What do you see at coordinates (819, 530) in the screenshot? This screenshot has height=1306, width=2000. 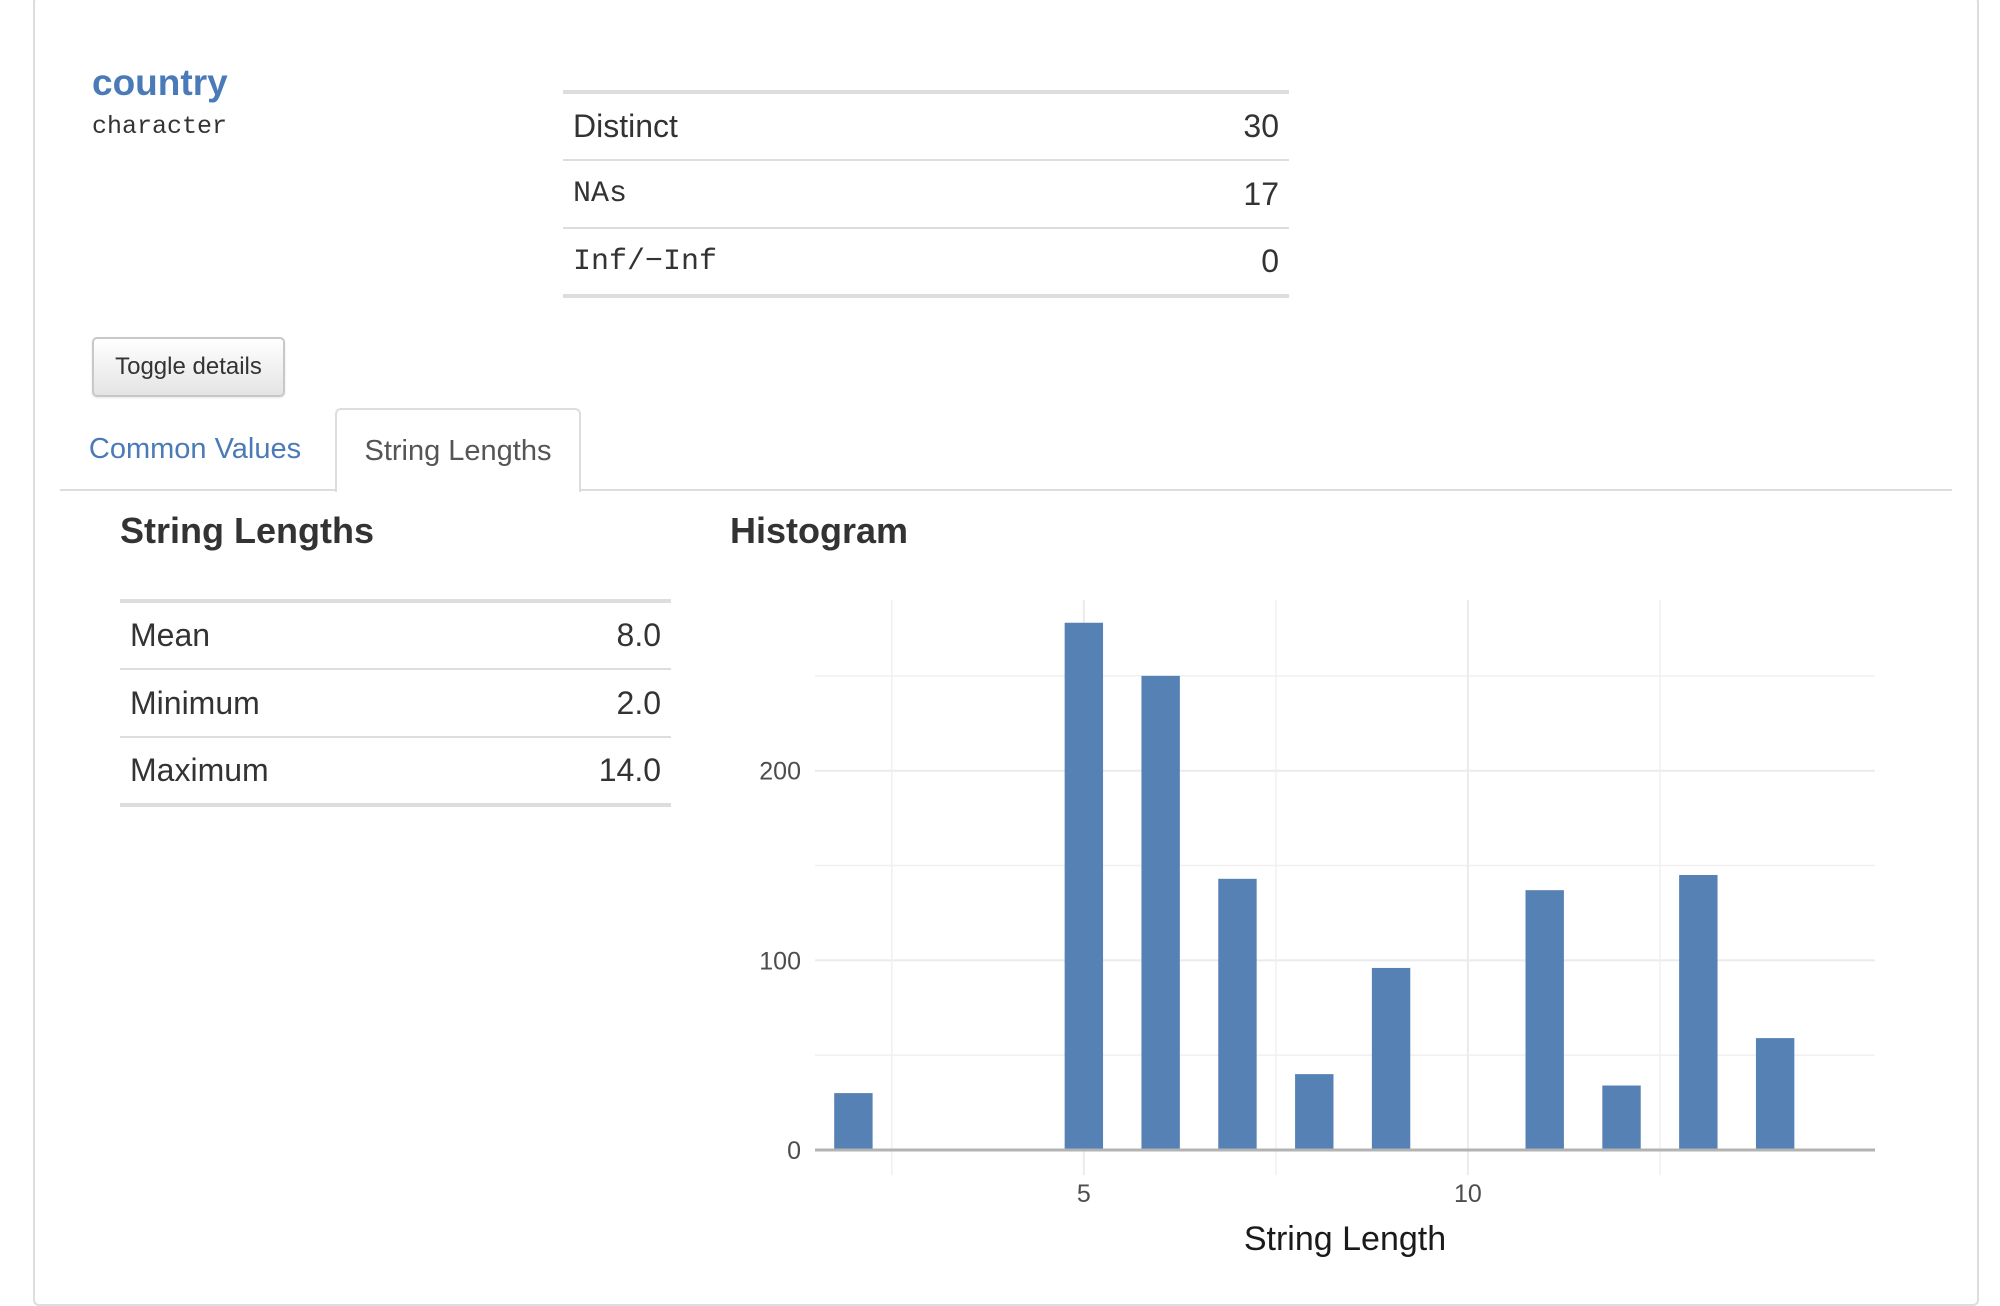 I see `histogram-title: Histogram` at bounding box center [819, 530].